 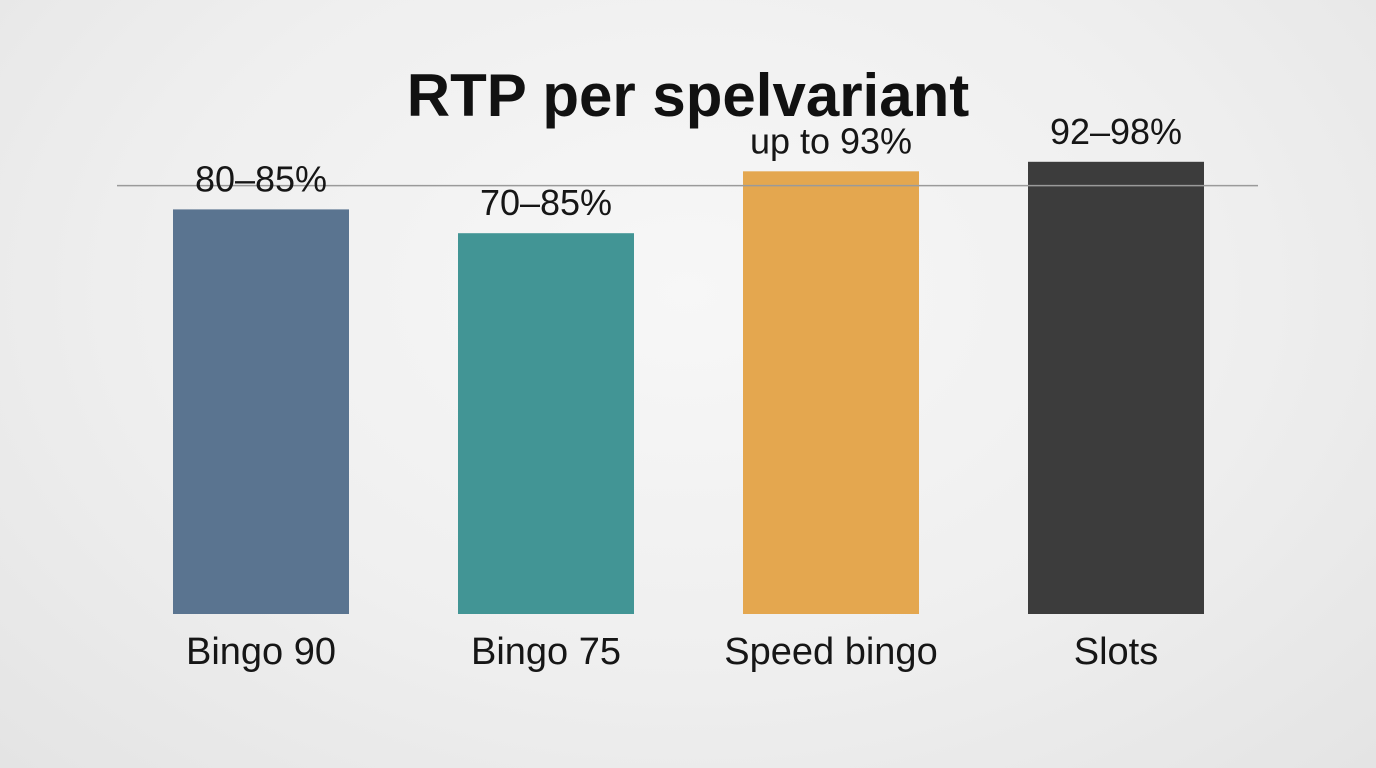 What do you see at coordinates (1116, 131) in the screenshot?
I see `value-label-slots: 92–98%` at bounding box center [1116, 131].